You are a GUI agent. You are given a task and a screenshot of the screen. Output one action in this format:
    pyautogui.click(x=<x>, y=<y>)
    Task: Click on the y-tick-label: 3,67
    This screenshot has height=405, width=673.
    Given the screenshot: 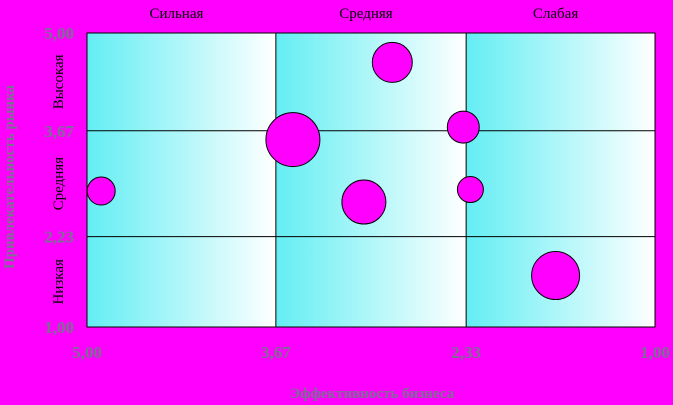 What is the action you would take?
    pyautogui.click(x=59, y=131)
    